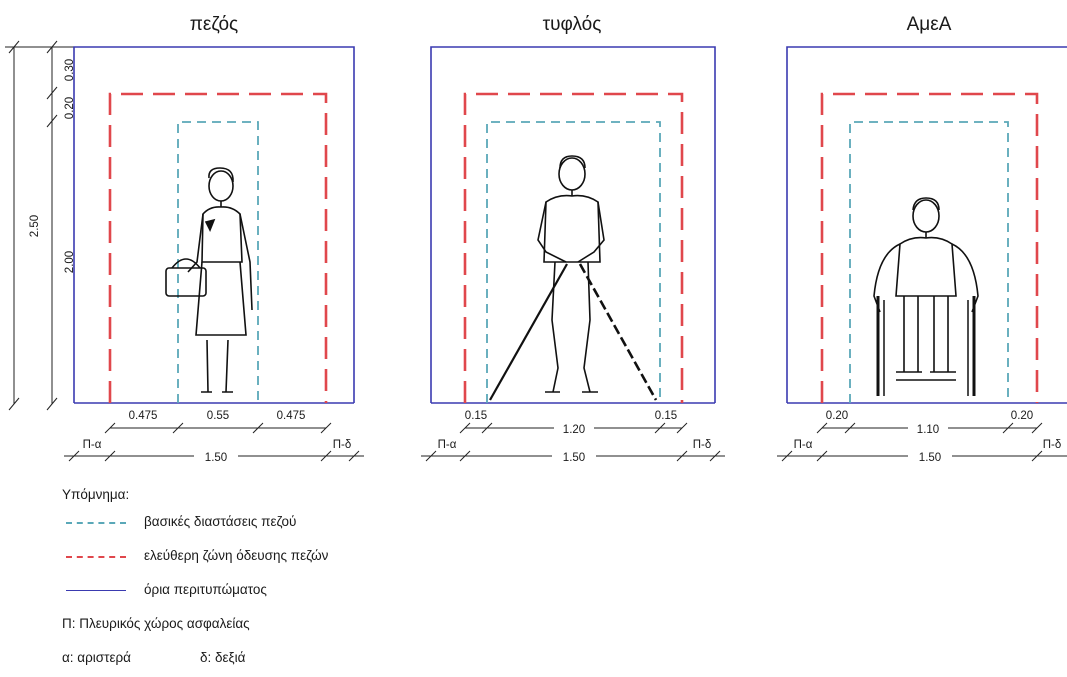  I want to click on legend-item-free-zone: ελεύθερη ζώνη όδευσης πεζών, so click(262, 558).